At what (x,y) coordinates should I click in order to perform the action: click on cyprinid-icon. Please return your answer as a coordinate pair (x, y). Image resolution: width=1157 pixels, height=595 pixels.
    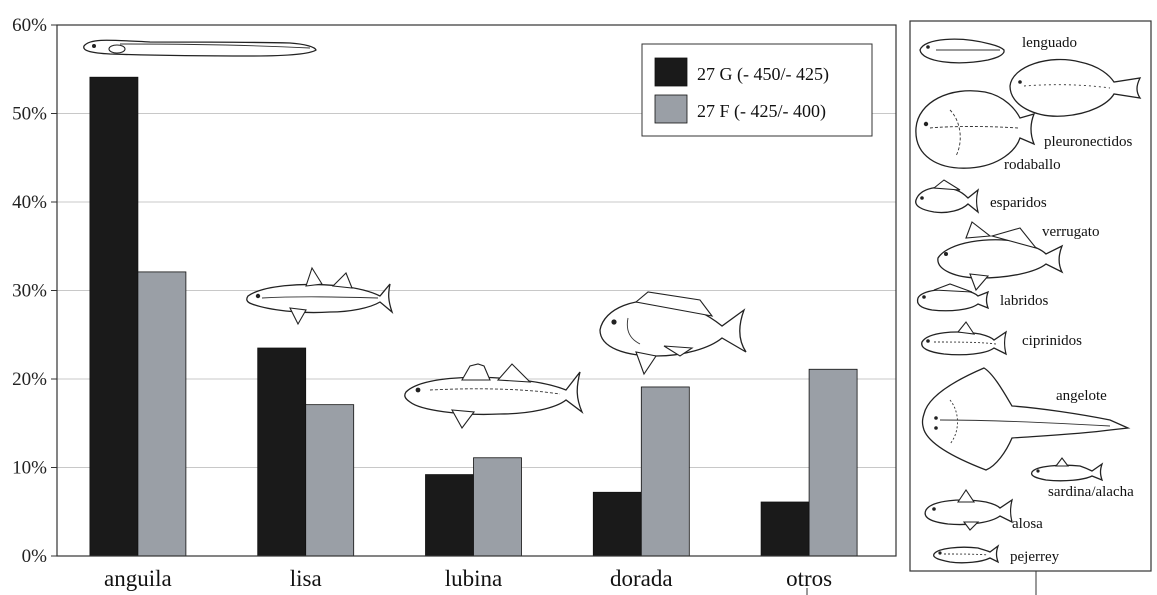
    Looking at the image, I should click on (964, 338).